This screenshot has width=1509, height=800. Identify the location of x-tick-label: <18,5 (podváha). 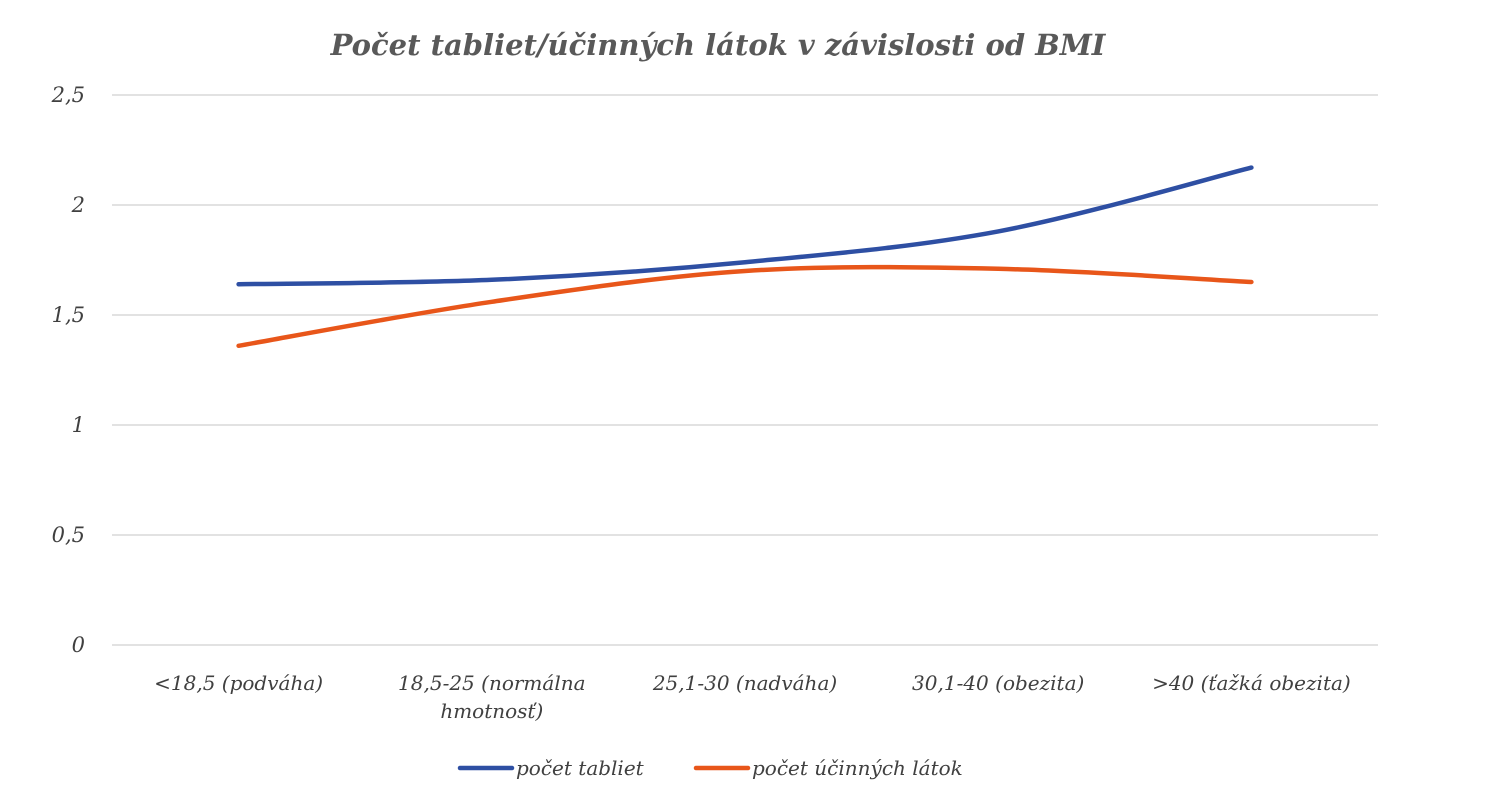
(238, 683).